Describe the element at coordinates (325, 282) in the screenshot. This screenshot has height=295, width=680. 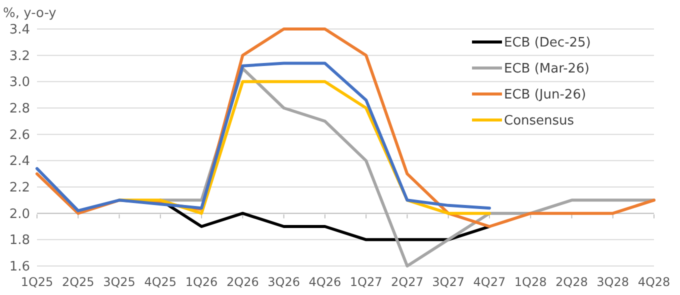
I see `x-tick-label: 4Q26` at that location.